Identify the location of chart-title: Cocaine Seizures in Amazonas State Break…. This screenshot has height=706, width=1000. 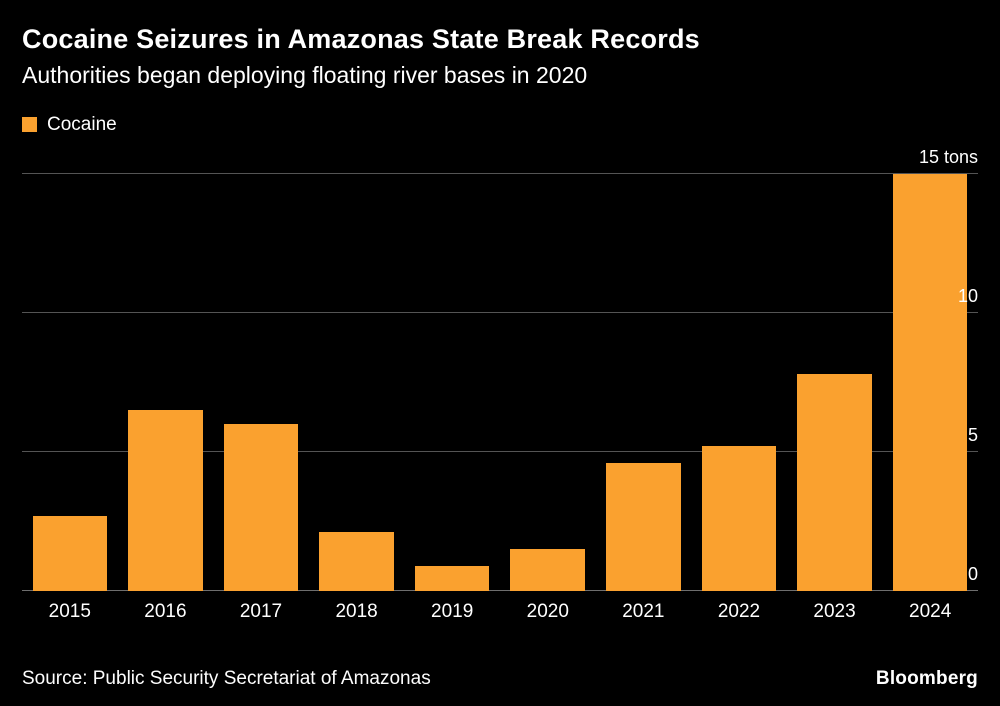
(361, 39).